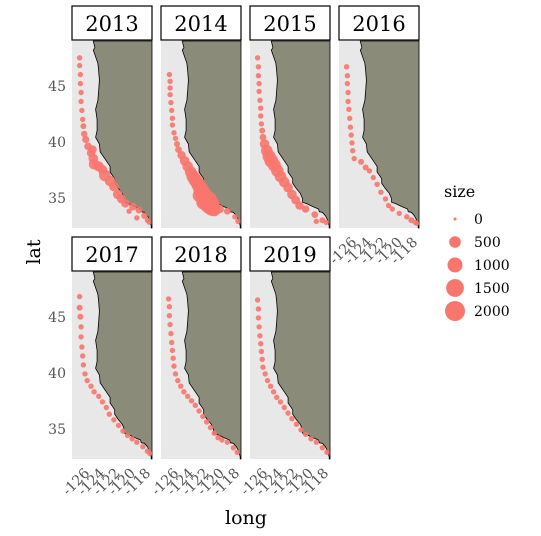 Image resolution: width=541 pixels, height=536 pixels. What do you see at coordinates (487, 243) in the screenshot?
I see `legend-label: 500` at bounding box center [487, 243].